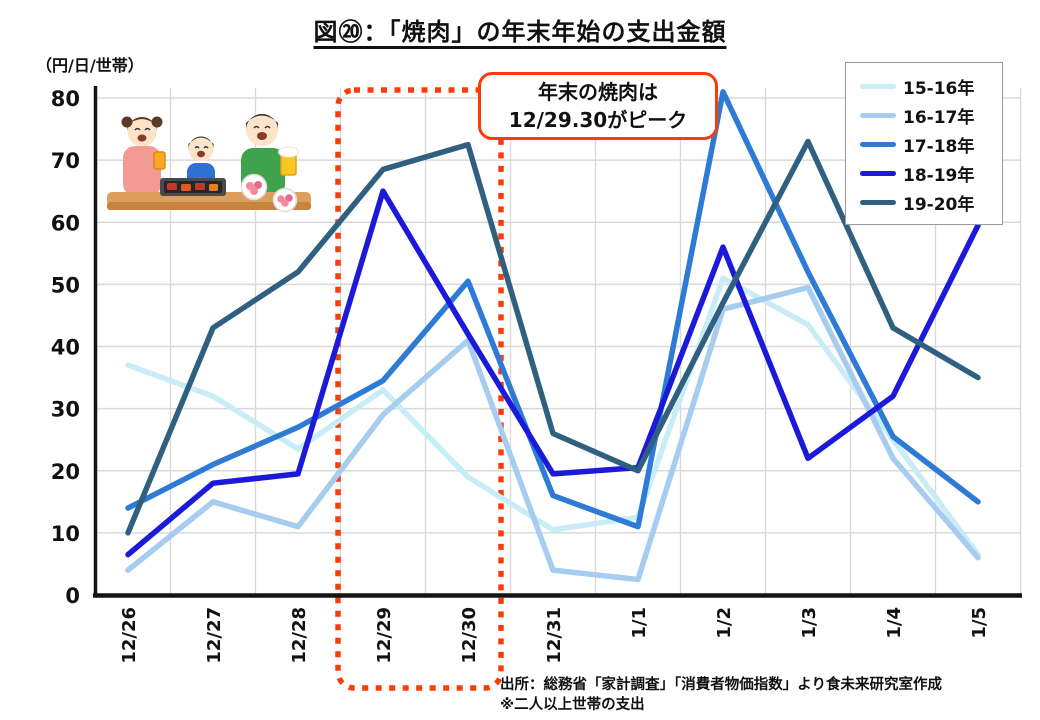  I want to click on source-line-2: ※二人以上世帯の支出, so click(572, 704).